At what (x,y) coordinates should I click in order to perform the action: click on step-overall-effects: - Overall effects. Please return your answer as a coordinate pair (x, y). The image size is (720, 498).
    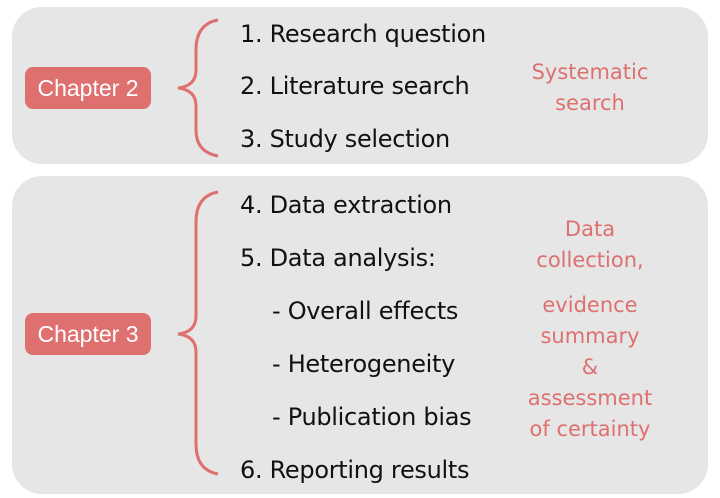
    Looking at the image, I should click on (365, 311).